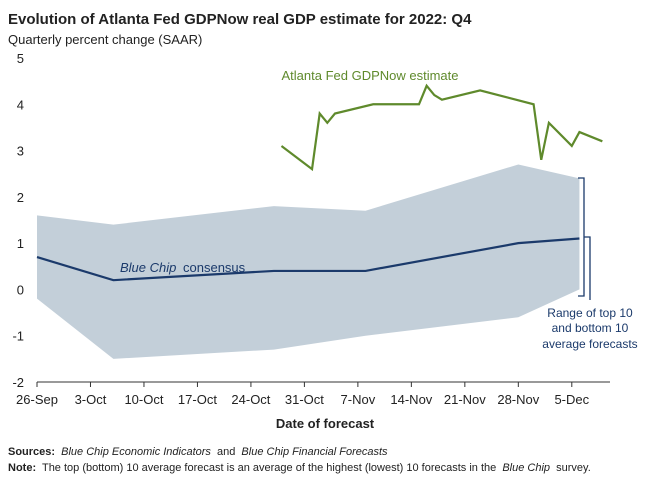  What do you see at coordinates (31, 452) in the screenshot?
I see `sources-label: Sources:` at bounding box center [31, 452].